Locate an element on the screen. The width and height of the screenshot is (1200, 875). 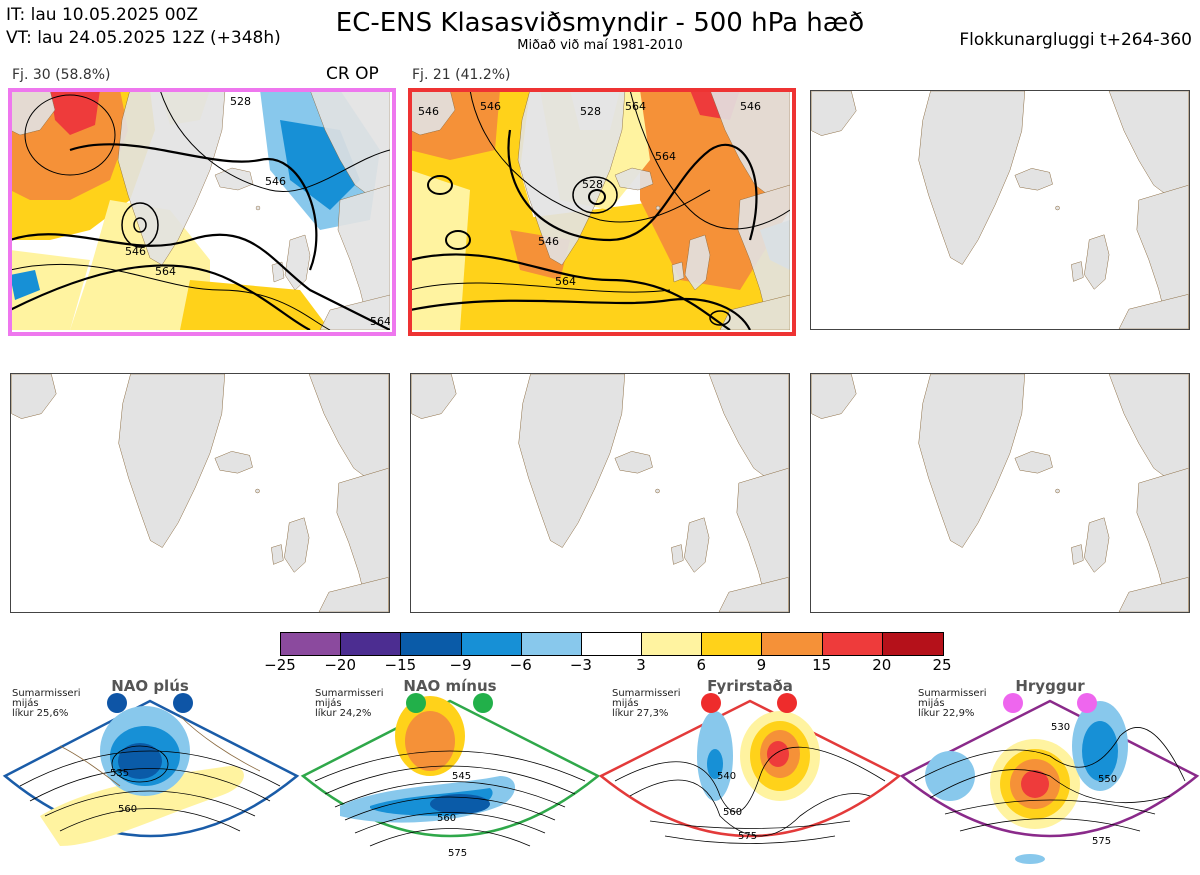
regime-2-label: 560 is located at coordinates (447, 818).